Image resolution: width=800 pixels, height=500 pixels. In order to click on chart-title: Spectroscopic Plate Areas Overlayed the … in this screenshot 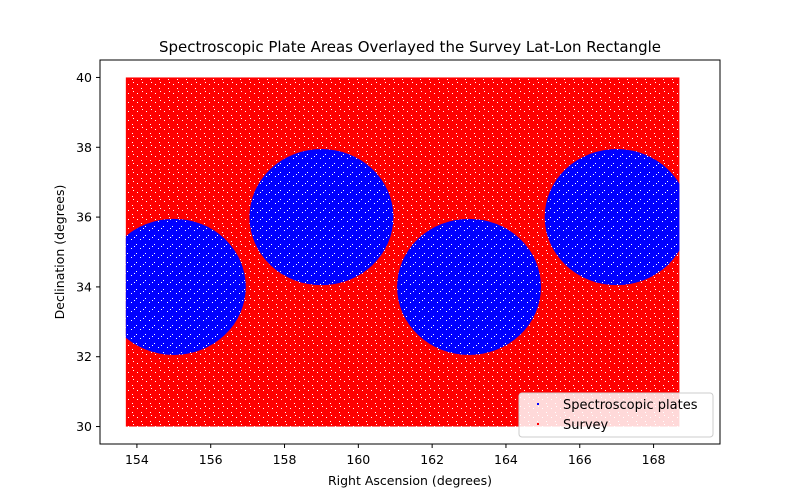, I will do `click(410, 47)`.